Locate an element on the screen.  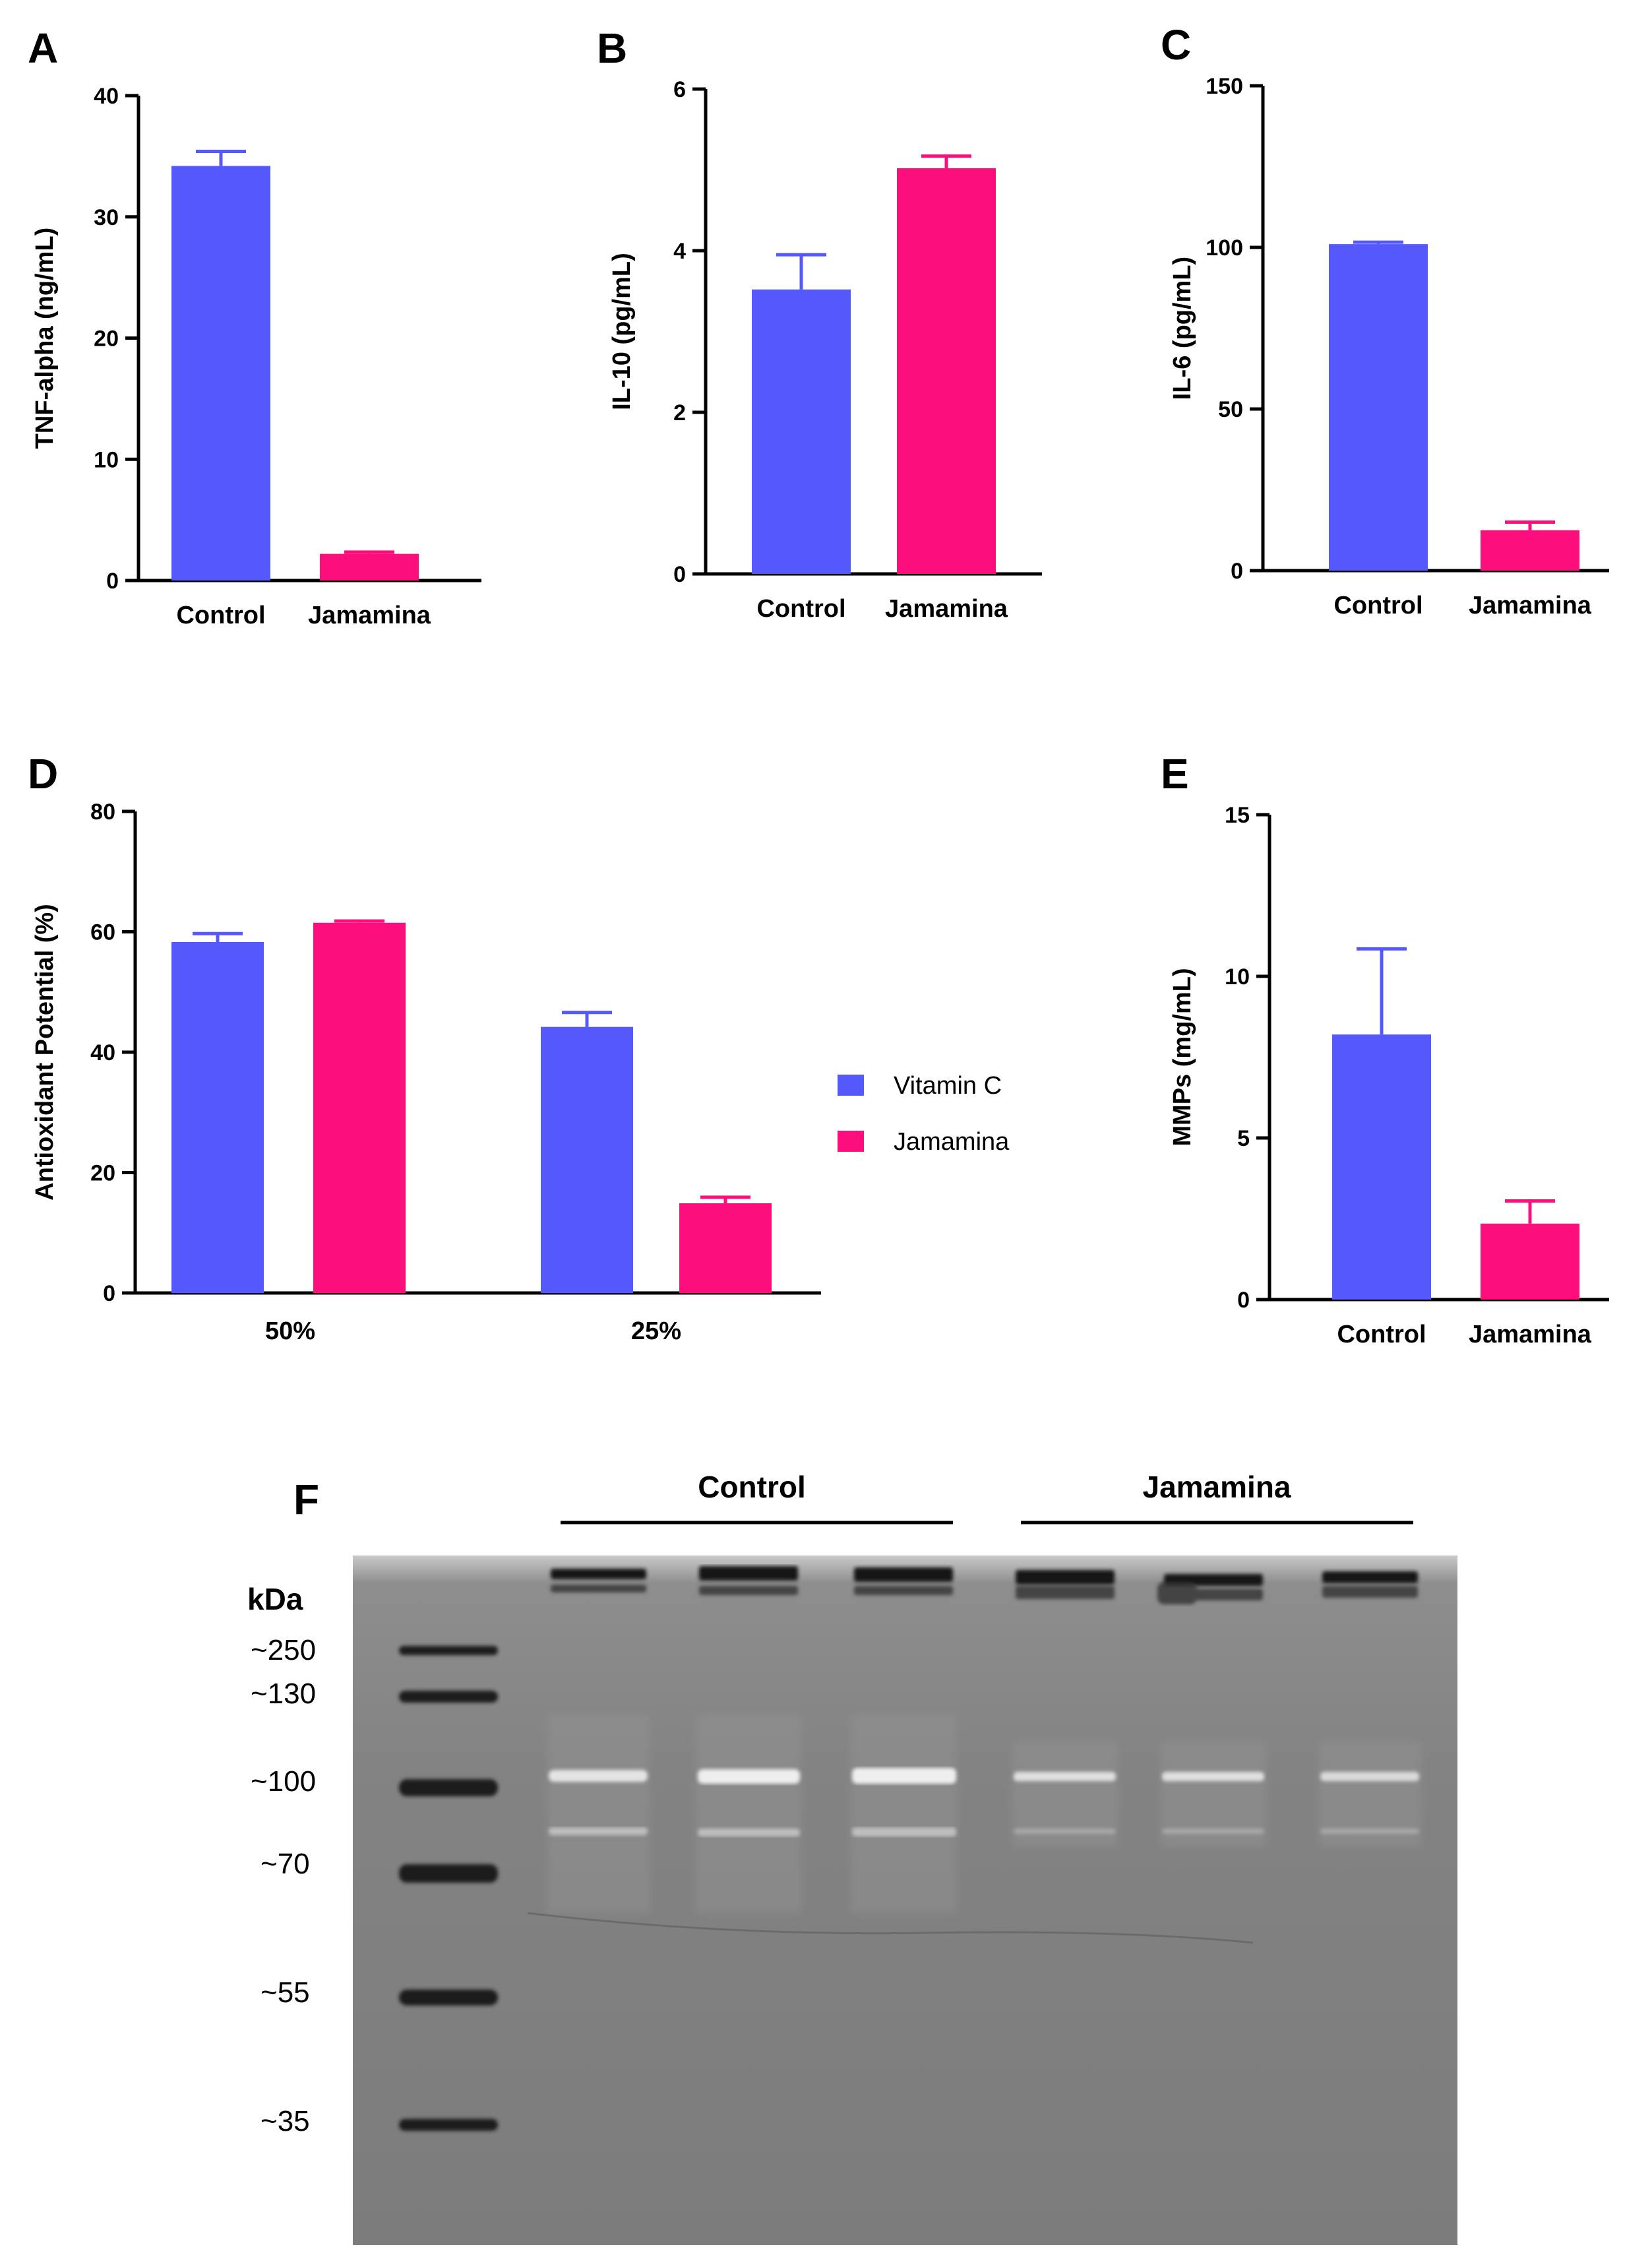
panel-e-category-label: Jamamina is located at coordinates (1530, 1334).